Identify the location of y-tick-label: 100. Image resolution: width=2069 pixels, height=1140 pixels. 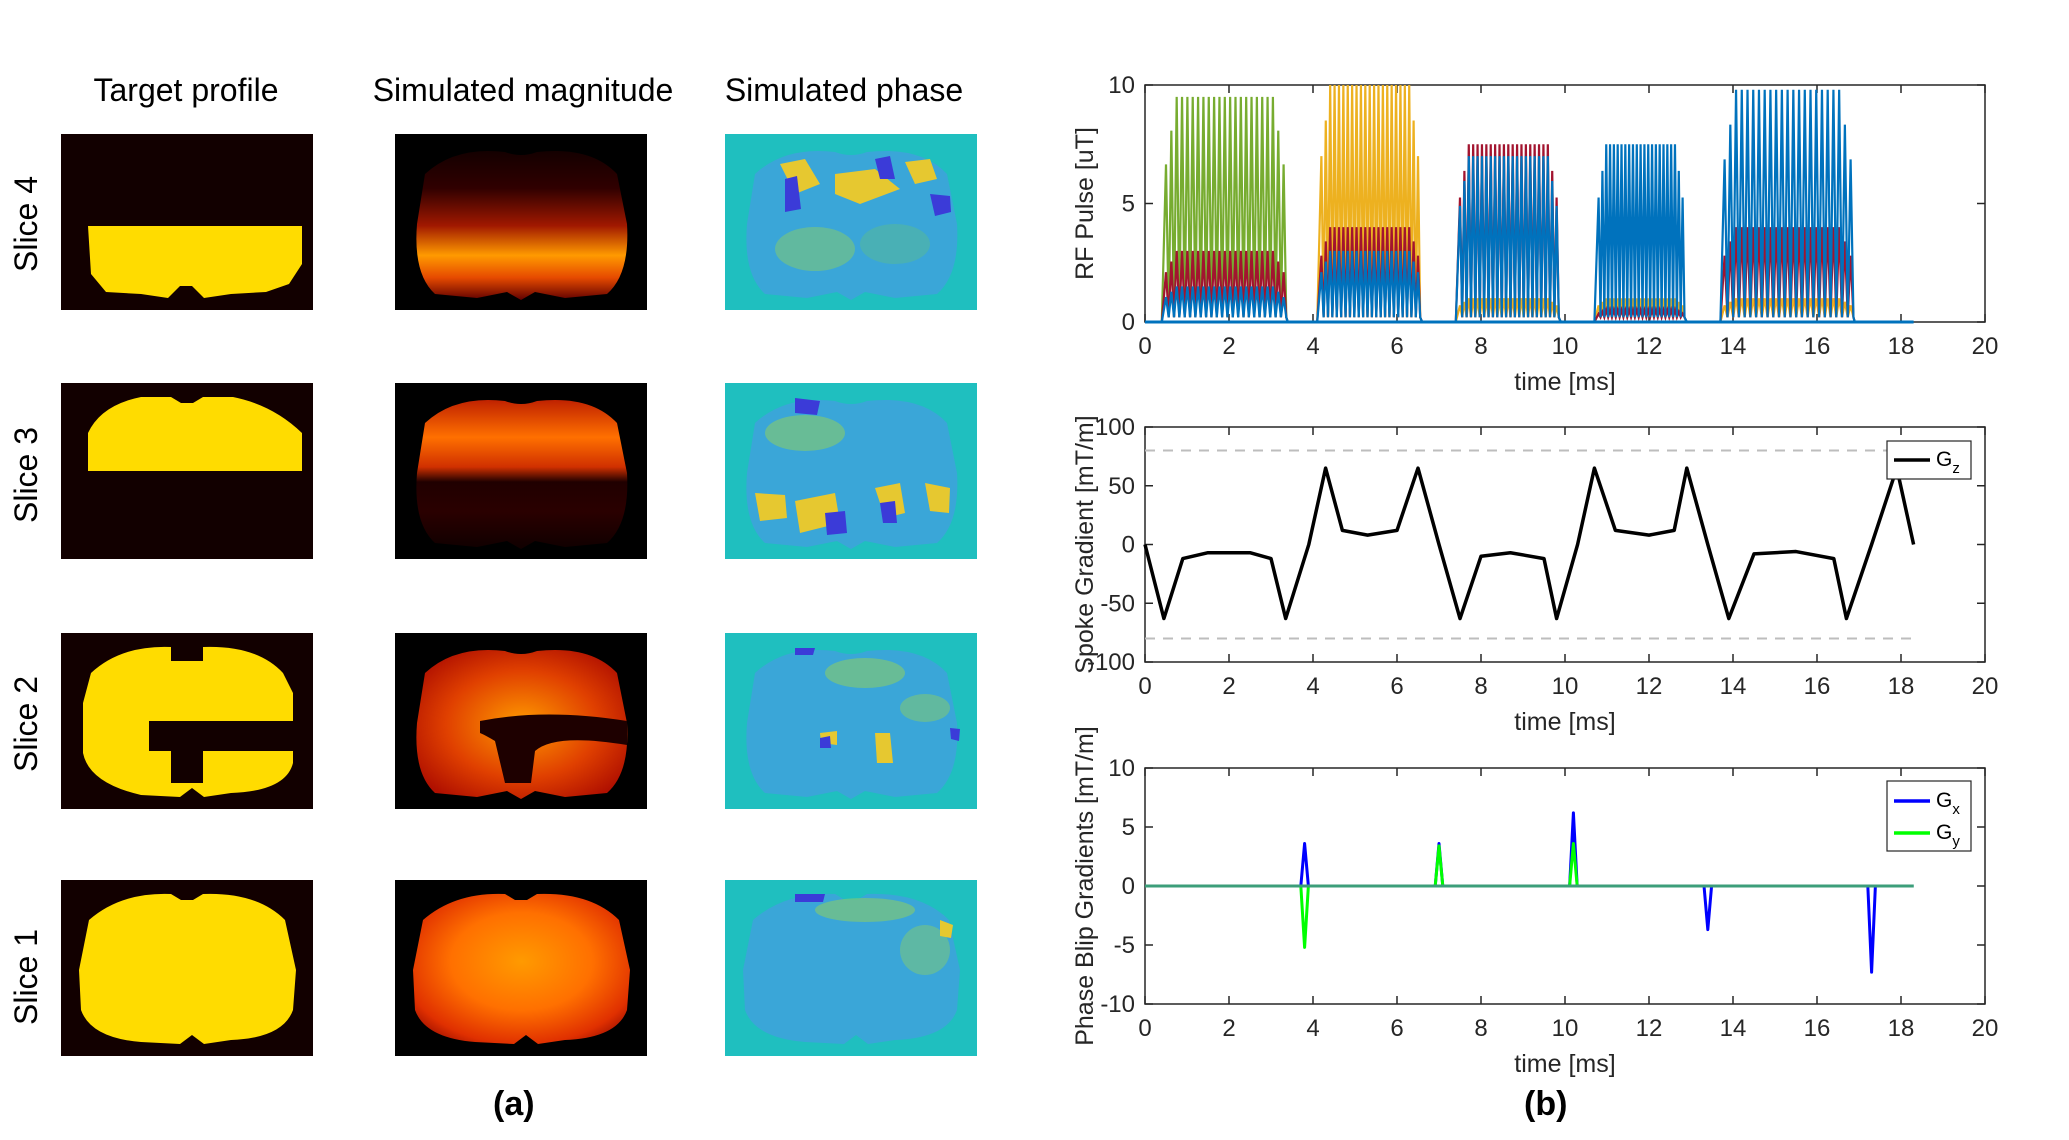
(1115, 427).